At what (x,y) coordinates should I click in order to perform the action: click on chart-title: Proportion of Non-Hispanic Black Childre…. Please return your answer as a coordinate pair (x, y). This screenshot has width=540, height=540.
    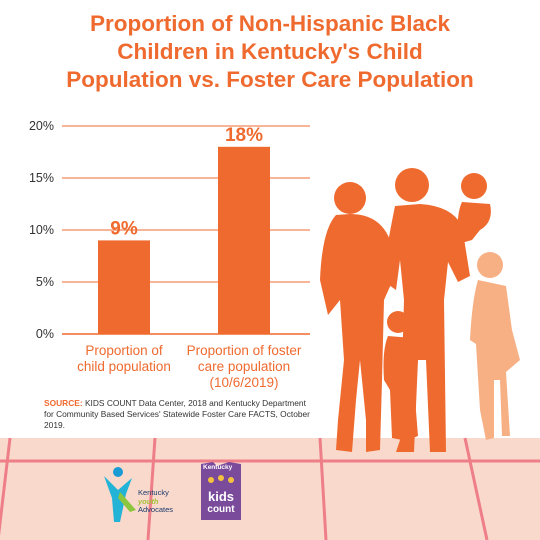
    Looking at the image, I should click on (270, 52).